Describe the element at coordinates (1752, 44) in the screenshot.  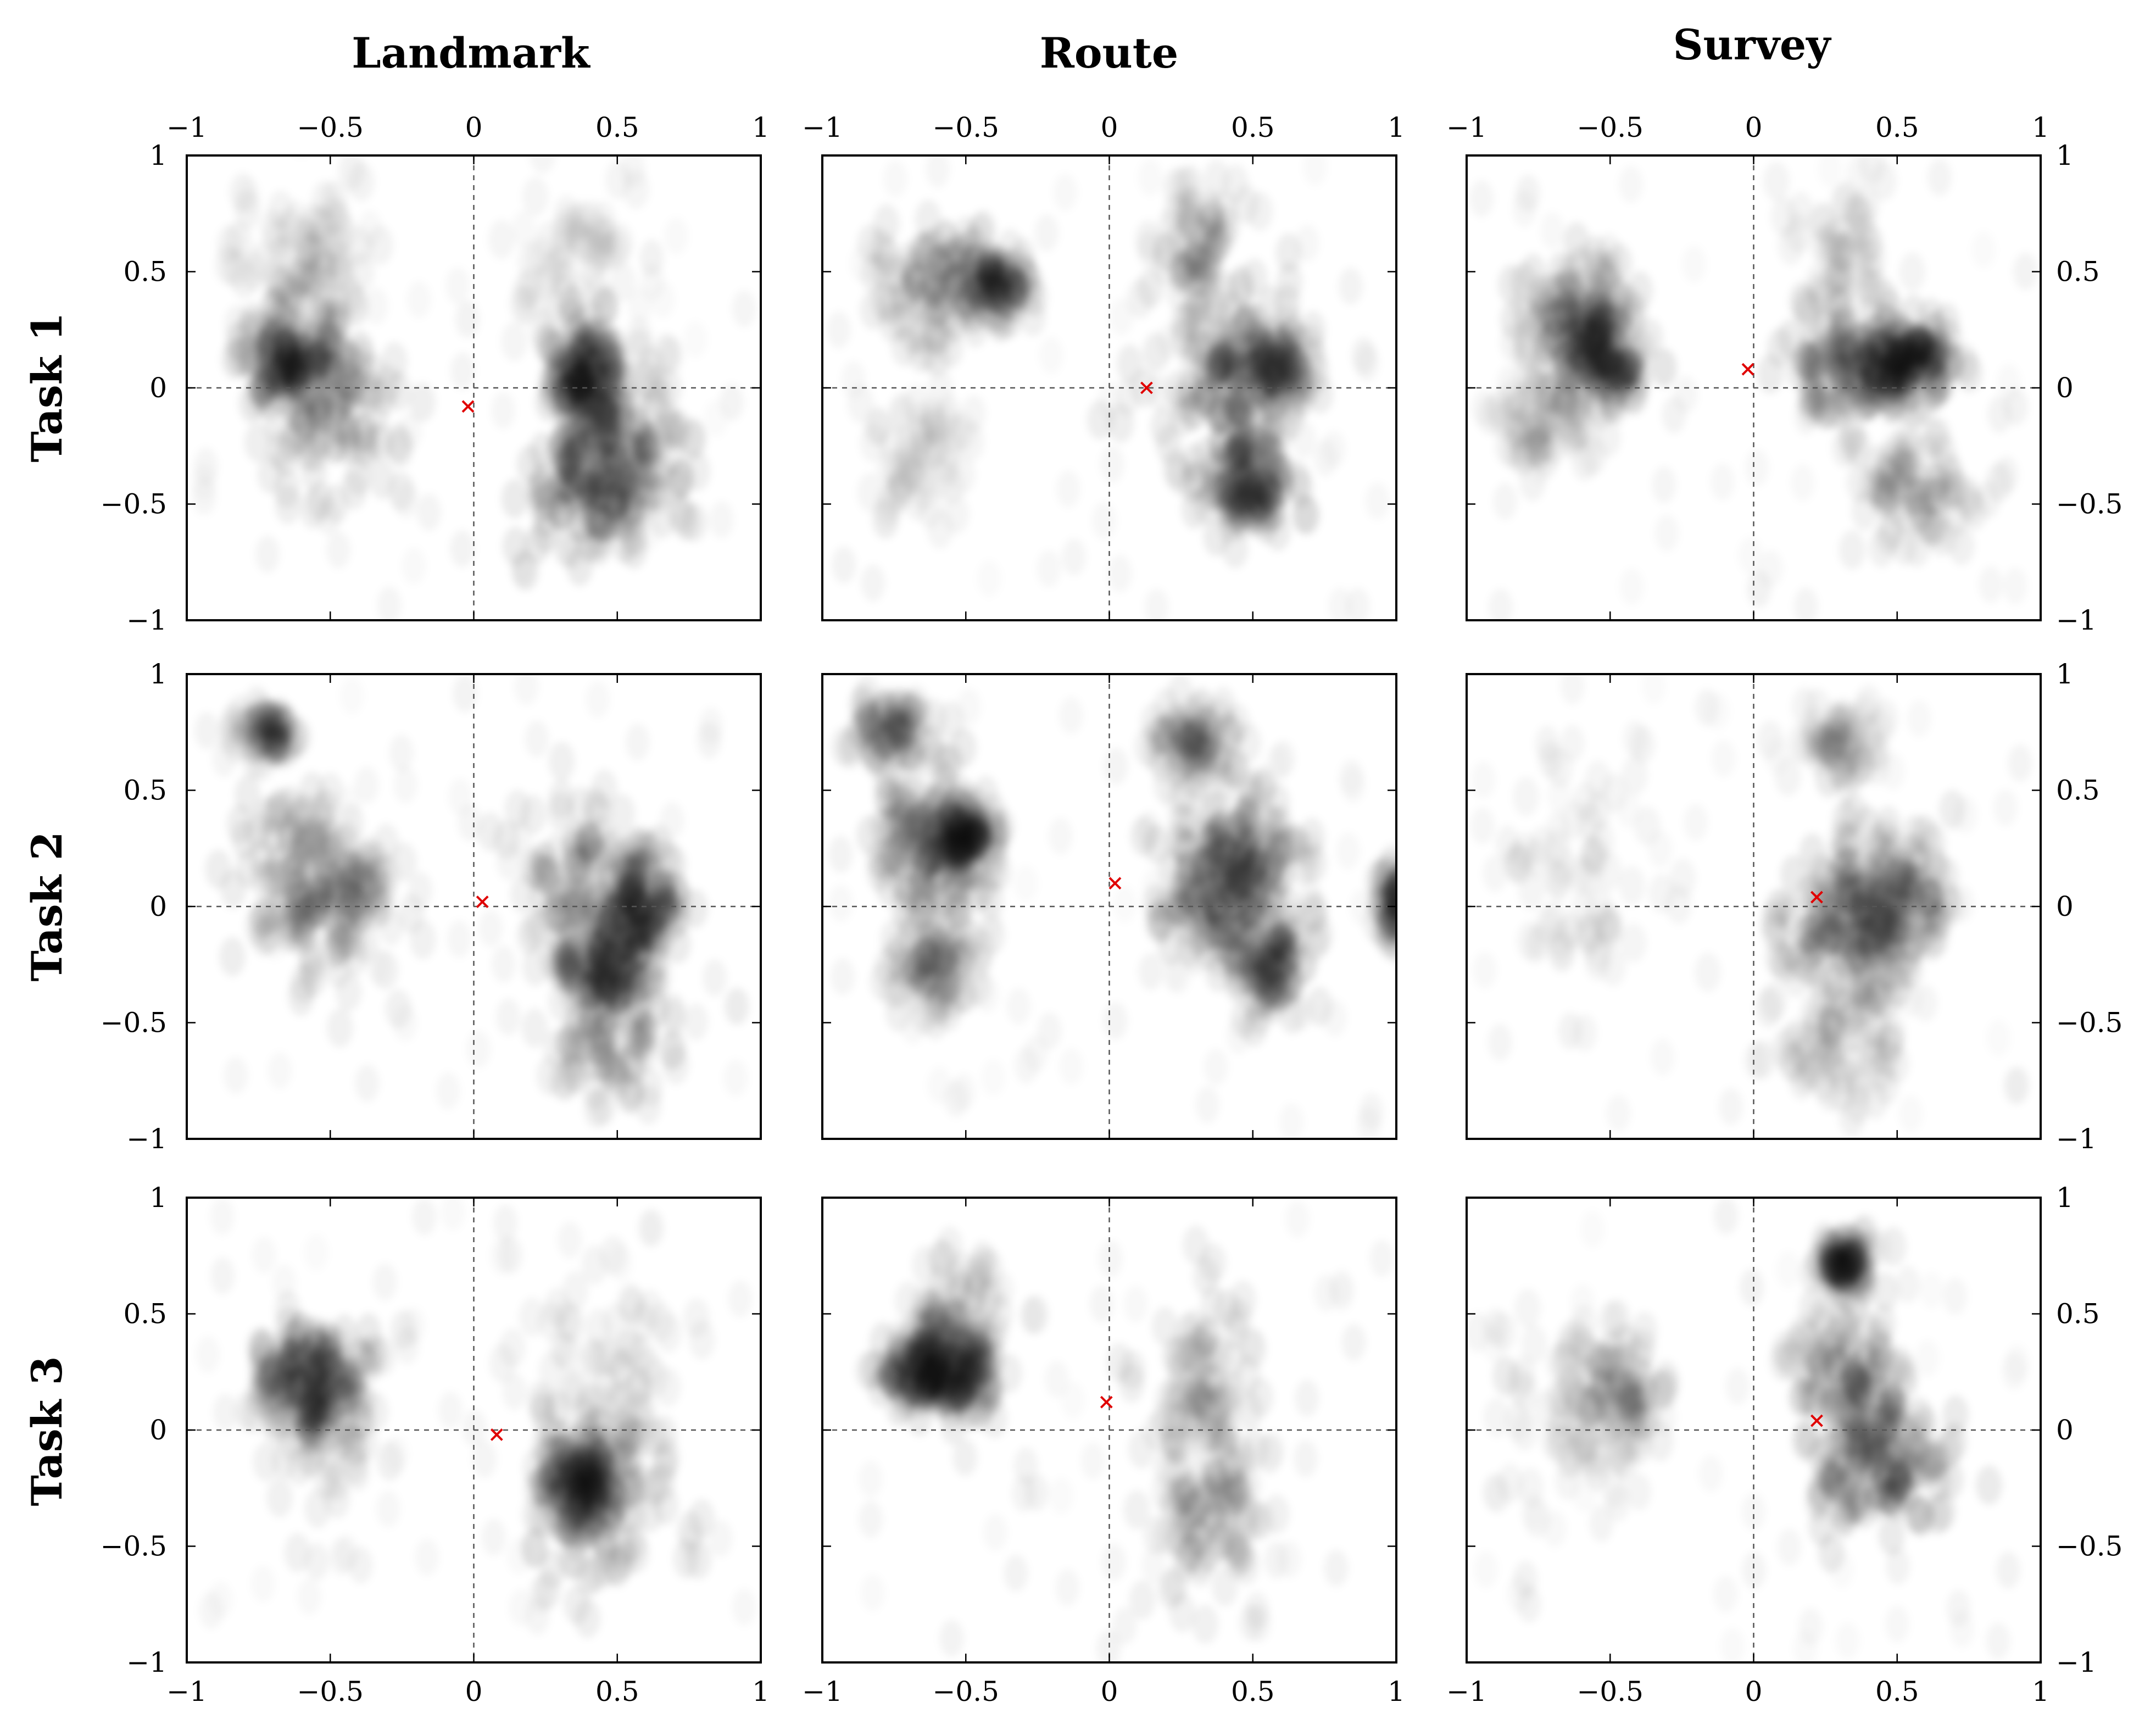
I see `column-title-survey: Survey` at that location.